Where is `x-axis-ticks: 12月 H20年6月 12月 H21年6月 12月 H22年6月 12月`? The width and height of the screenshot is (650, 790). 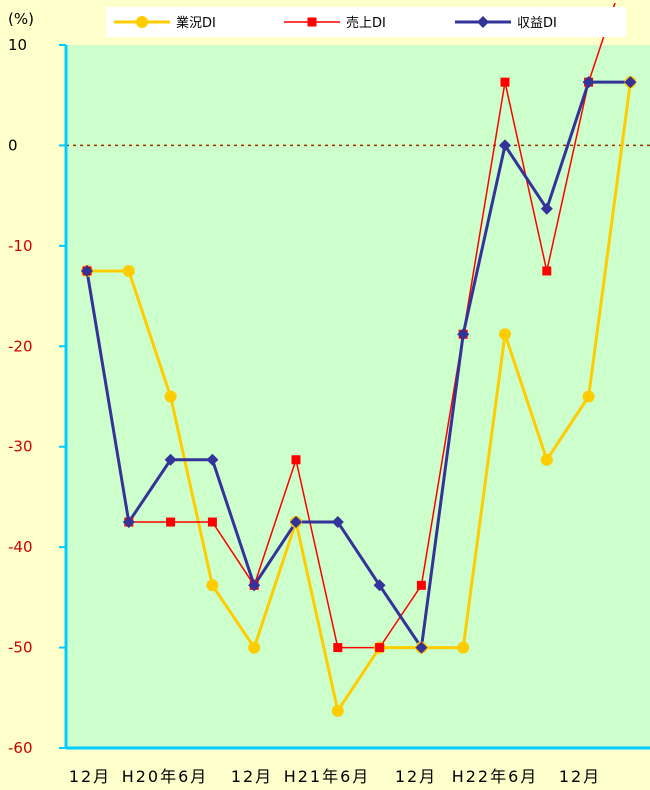
x-axis-ticks: 12月 H20年6月 12月 H21年6月 12月 H22年6月 12月 is located at coordinates (335, 776).